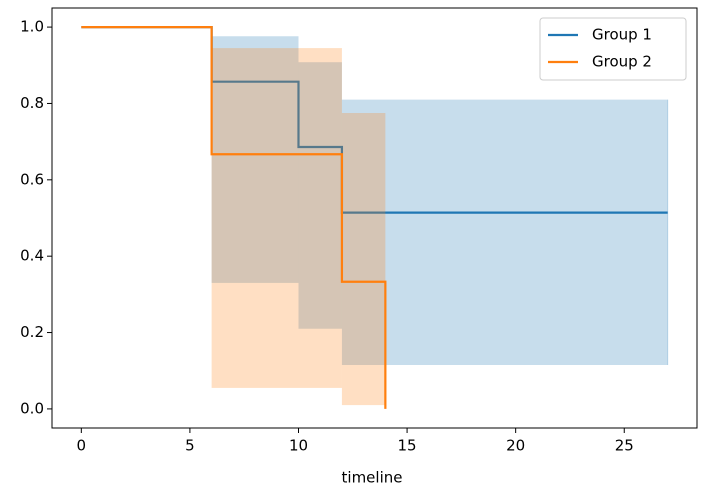  I want to click on x-tick-label: 20, so click(515, 446).